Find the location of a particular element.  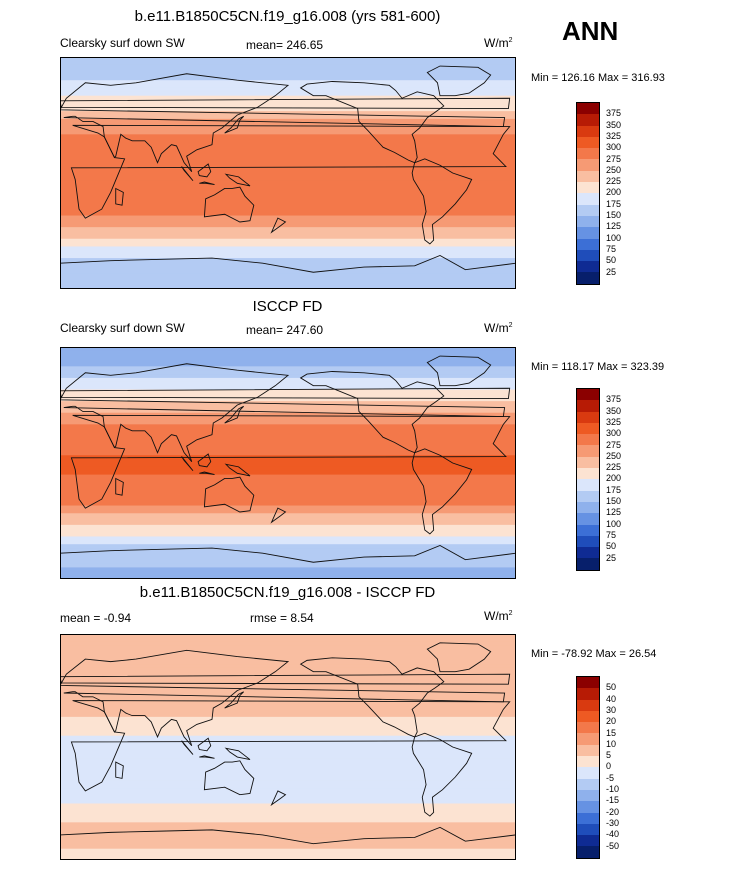

panel-3-mean-label: mean = -0.94 is located at coordinates (96, 618).